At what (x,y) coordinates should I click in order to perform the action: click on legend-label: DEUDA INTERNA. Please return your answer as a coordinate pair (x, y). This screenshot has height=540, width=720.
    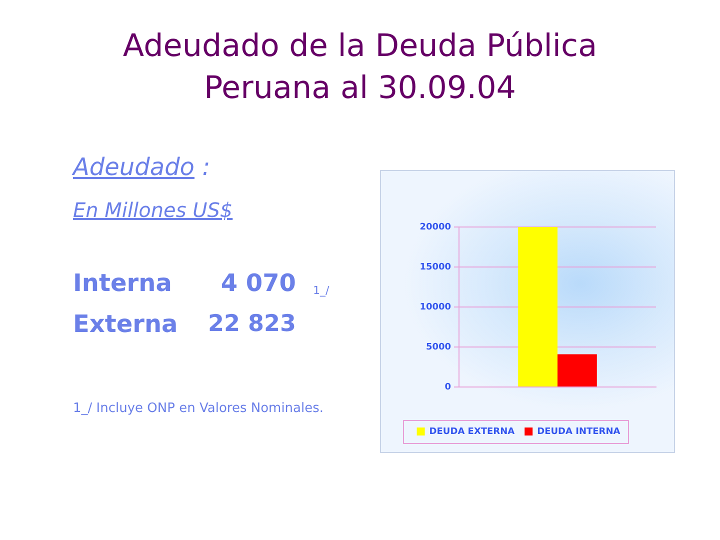
    Looking at the image, I should click on (578, 431).